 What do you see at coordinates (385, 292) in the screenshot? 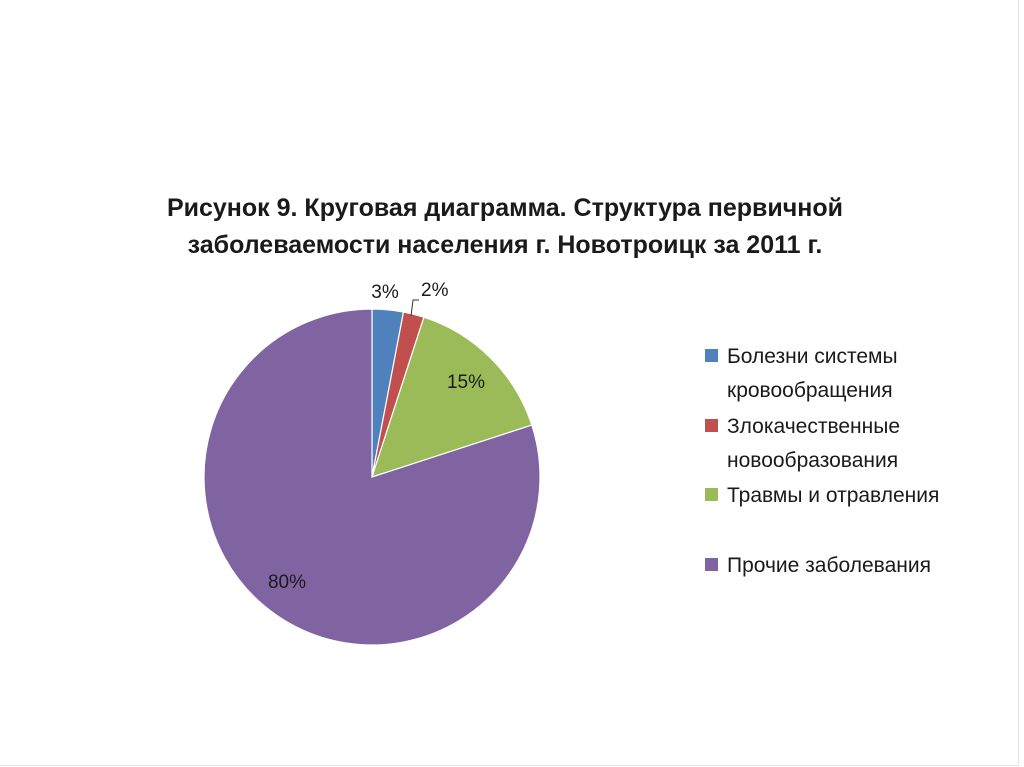
I see `data-label-blood-circulation: 3%` at bounding box center [385, 292].